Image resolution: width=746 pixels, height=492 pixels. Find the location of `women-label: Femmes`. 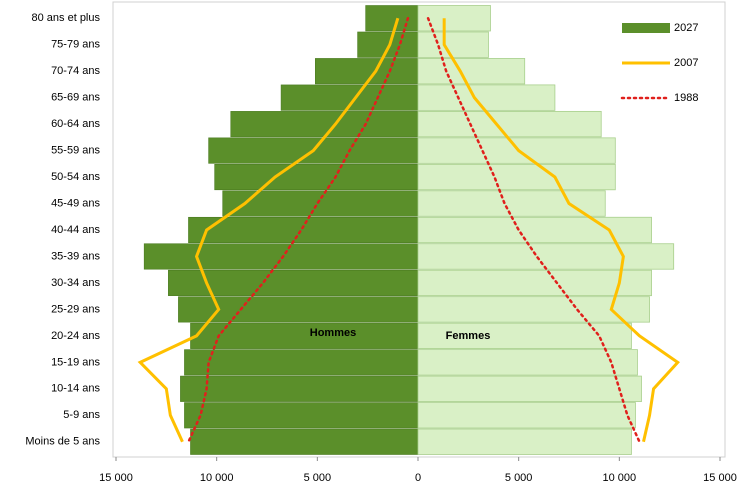

women-label: Femmes is located at coordinates (468, 336).